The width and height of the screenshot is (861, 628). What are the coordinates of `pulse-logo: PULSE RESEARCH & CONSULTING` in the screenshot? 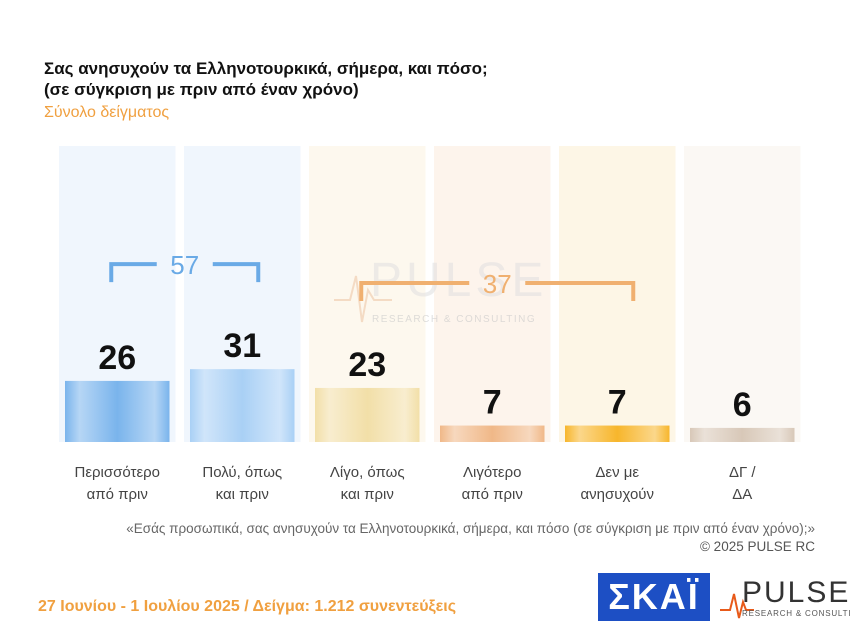 It's located at (785, 597).